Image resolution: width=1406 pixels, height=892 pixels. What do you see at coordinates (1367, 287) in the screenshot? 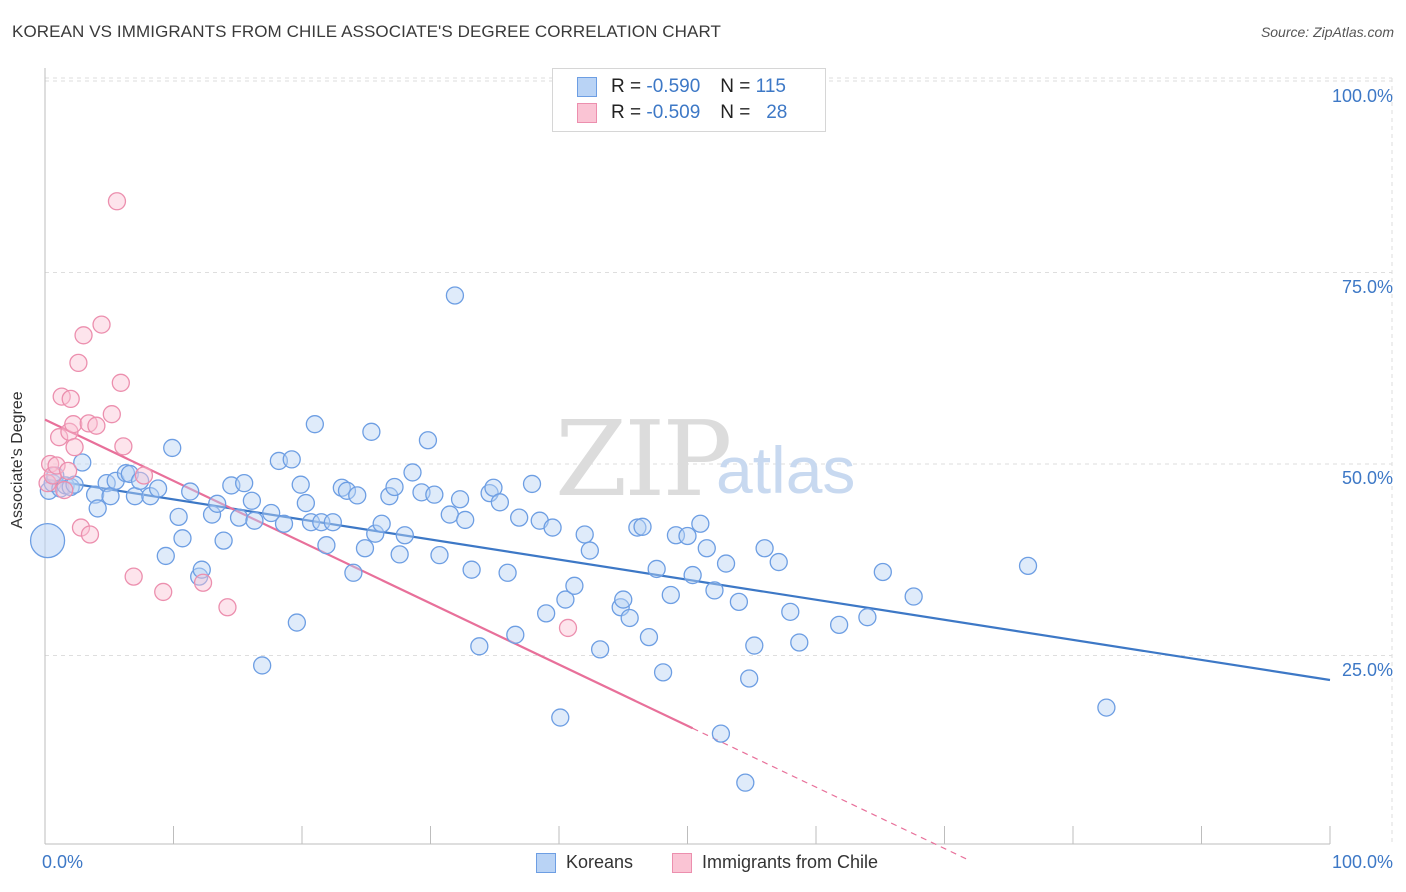
I see `y-tick-label: 75.0%` at bounding box center [1367, 287].